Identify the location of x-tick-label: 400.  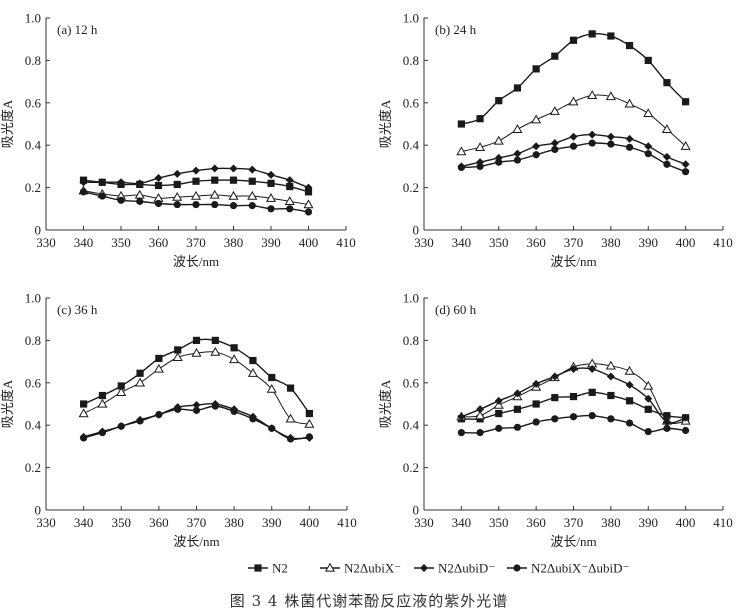
(686, 522).